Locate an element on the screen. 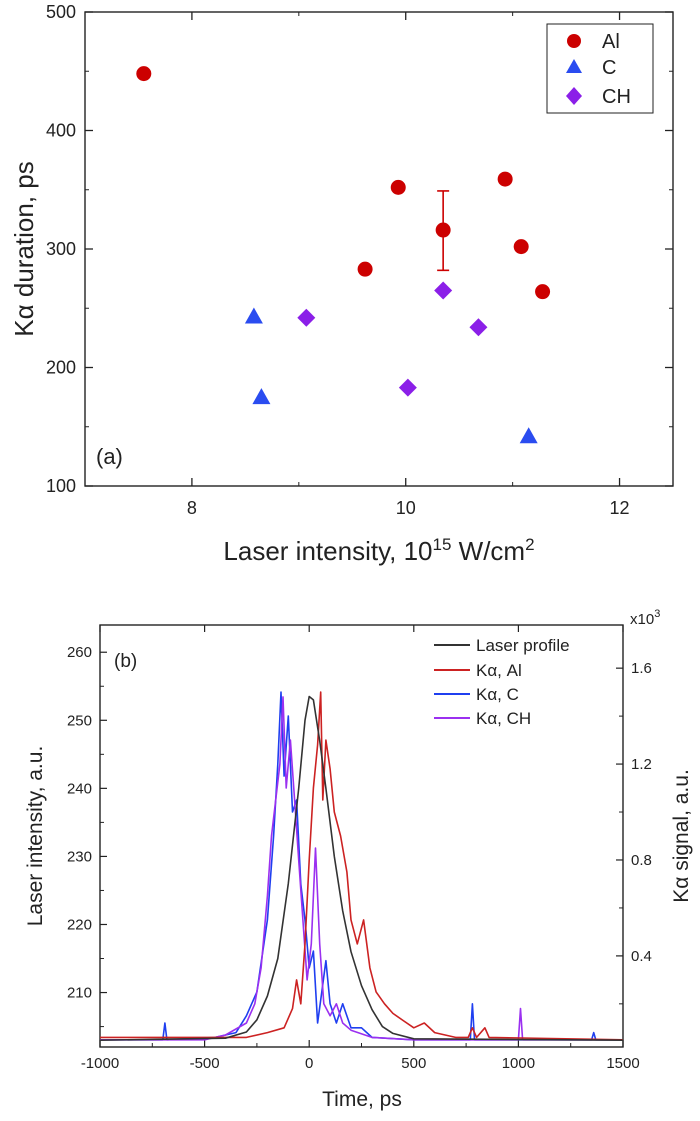 The image size is (700, 1121). panel-a-legend: Al C CH is located at coordinates (600, 68).